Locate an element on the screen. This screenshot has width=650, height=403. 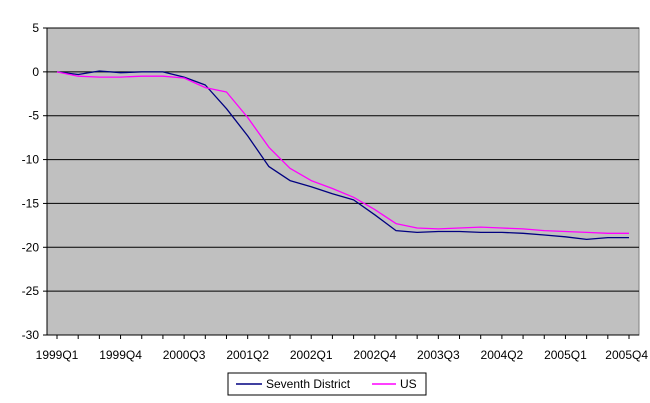
x-tick-label: 2003Q3 is located at coordinates (438, 355).